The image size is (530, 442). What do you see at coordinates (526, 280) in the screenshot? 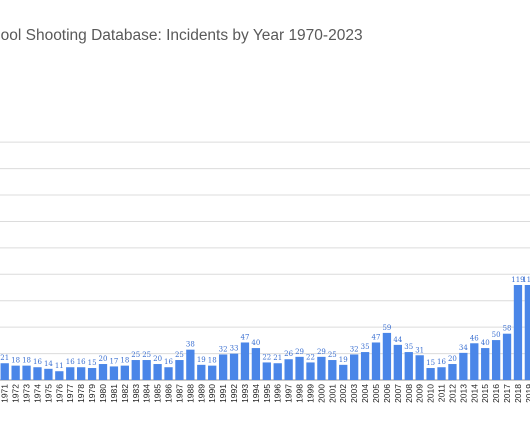
I see `data-label-2019: 119` at bounding box center [526, 280].